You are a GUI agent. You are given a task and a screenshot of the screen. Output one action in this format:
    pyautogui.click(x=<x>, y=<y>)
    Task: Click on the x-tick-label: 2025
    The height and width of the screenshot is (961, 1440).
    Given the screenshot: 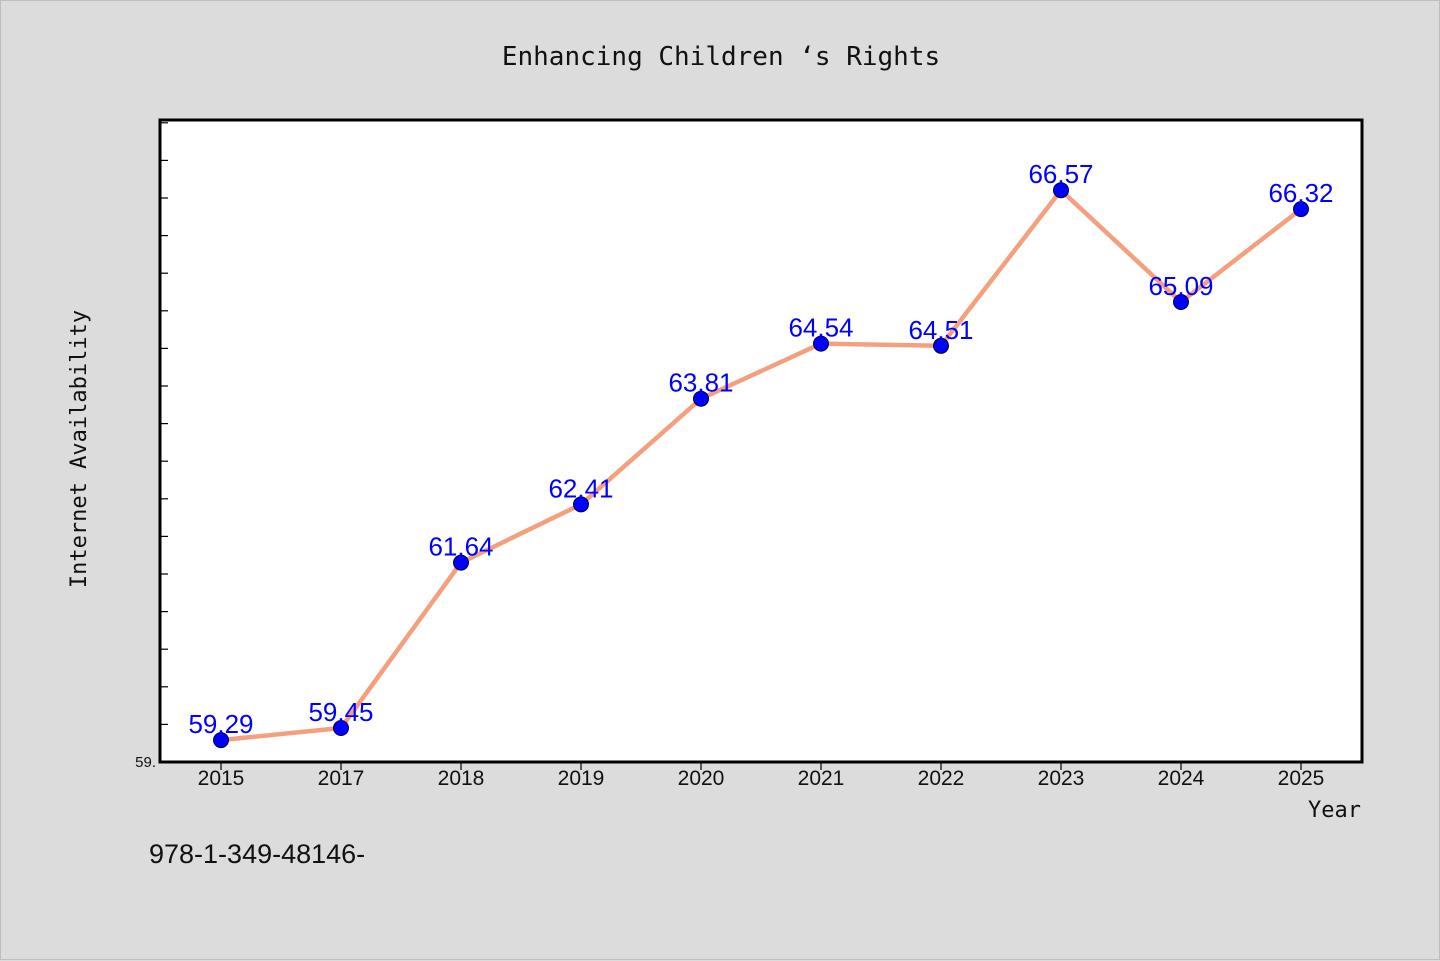 What is the action you would take?
    pyautogui.click(x=1301, y=778)
    